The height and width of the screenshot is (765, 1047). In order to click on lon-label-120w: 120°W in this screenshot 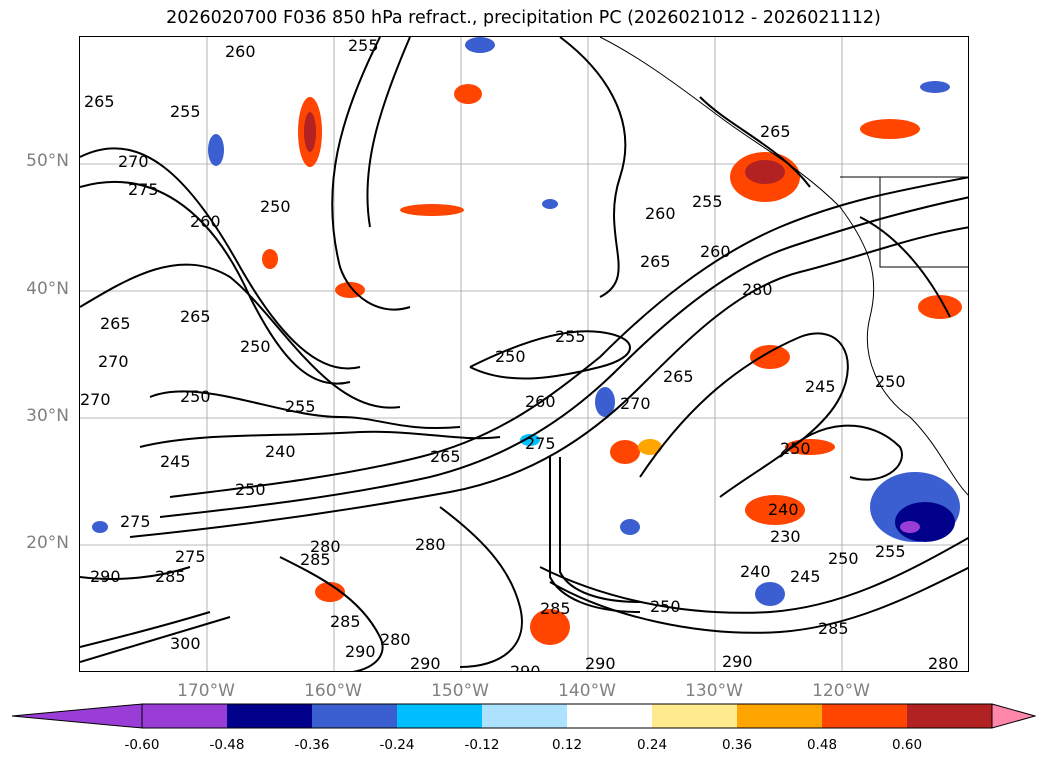, I will do `click(841, 691)`.